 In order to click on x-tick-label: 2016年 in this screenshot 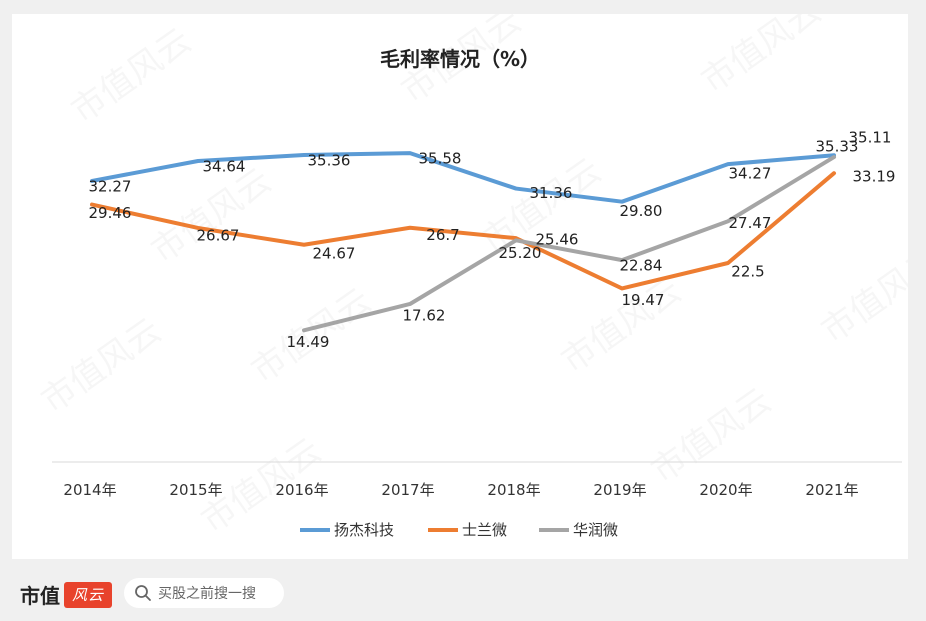, I will do `click(301, 490)`.